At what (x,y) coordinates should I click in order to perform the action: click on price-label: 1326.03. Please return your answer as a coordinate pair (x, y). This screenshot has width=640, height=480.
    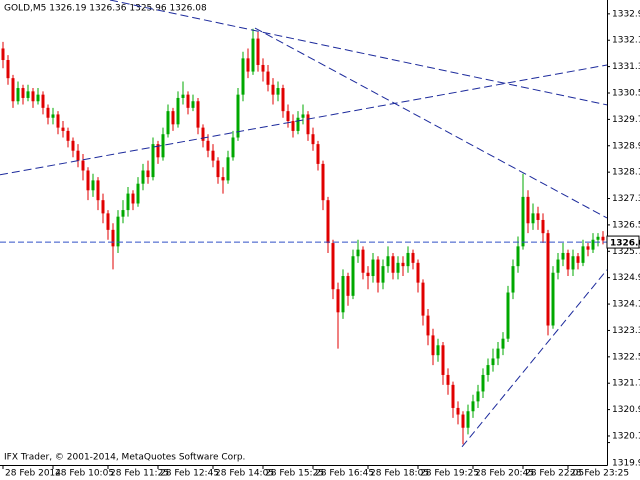
    Looking at the image, I should click on (625, 244).